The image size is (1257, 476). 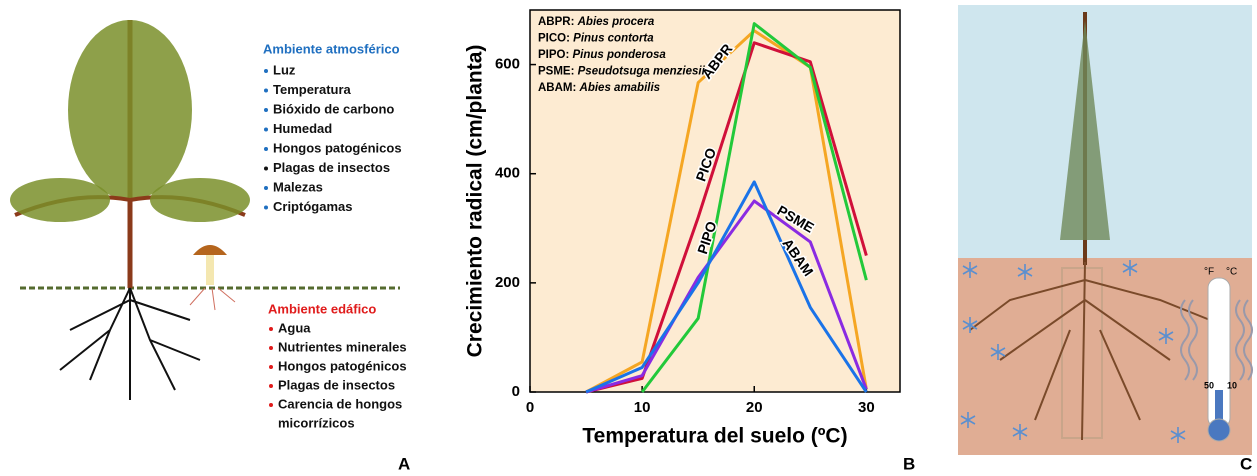 I want to click on legend-entry: ABPR: Abies procera, so click(x=596, y=22).